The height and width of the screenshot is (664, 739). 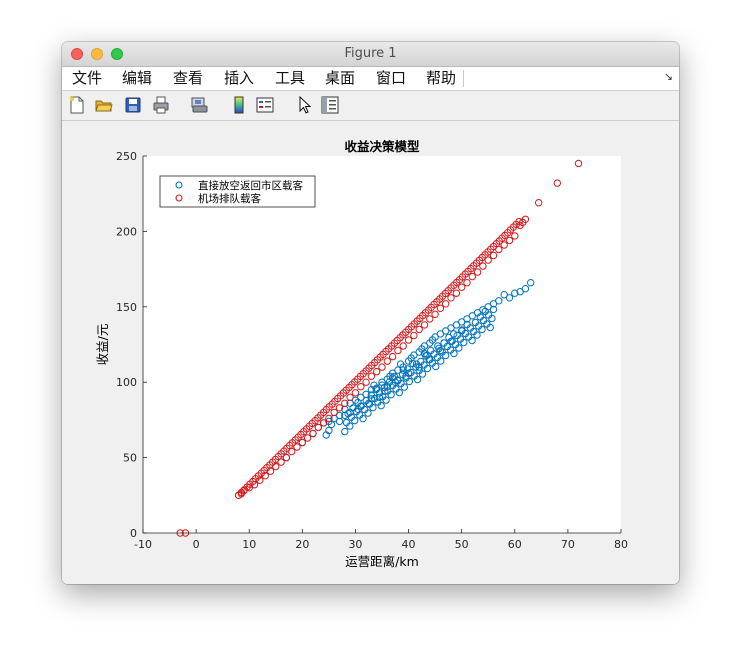 I want to click on x-tick-label: 10, so click(x=249, y=544).